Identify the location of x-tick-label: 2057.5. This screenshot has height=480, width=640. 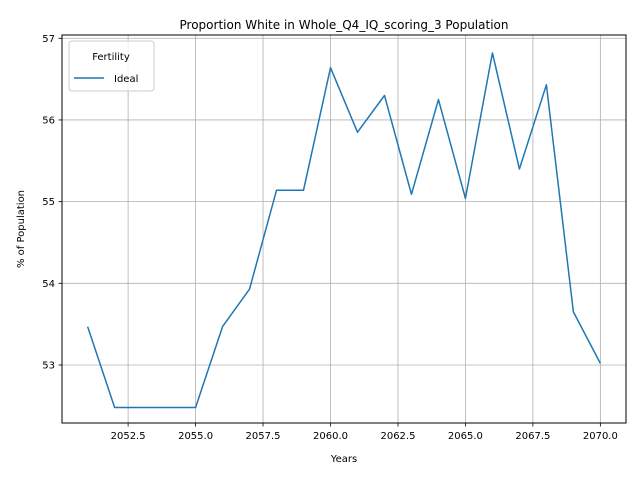
(263, 436).